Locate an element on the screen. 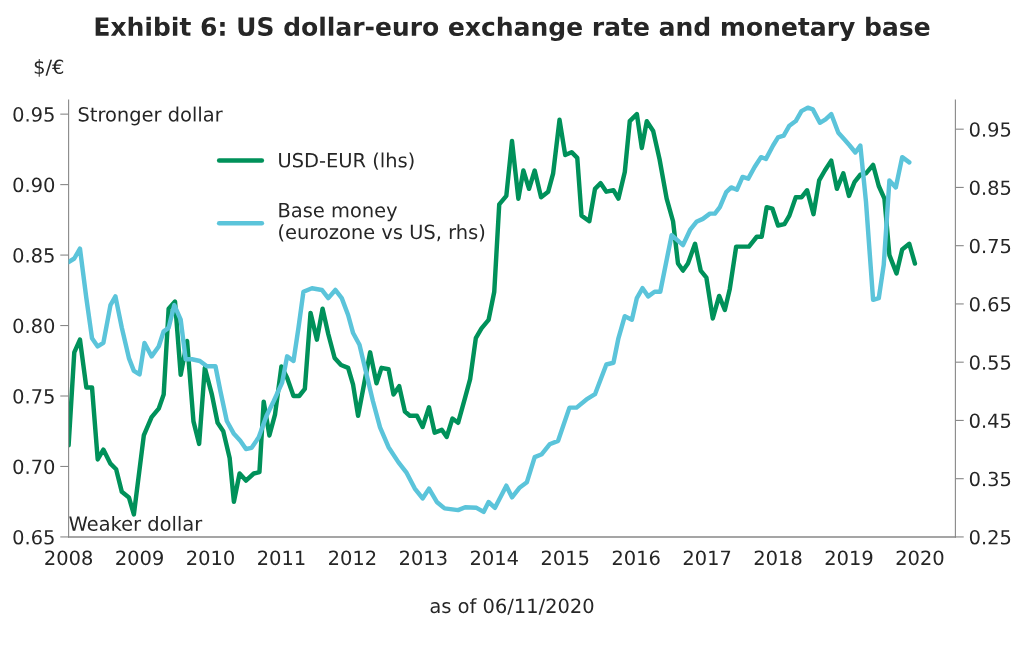 The height and width of the screenshot is (667, 1024). y2-tick-label: 0.85 is located at coordinates (990, 188).